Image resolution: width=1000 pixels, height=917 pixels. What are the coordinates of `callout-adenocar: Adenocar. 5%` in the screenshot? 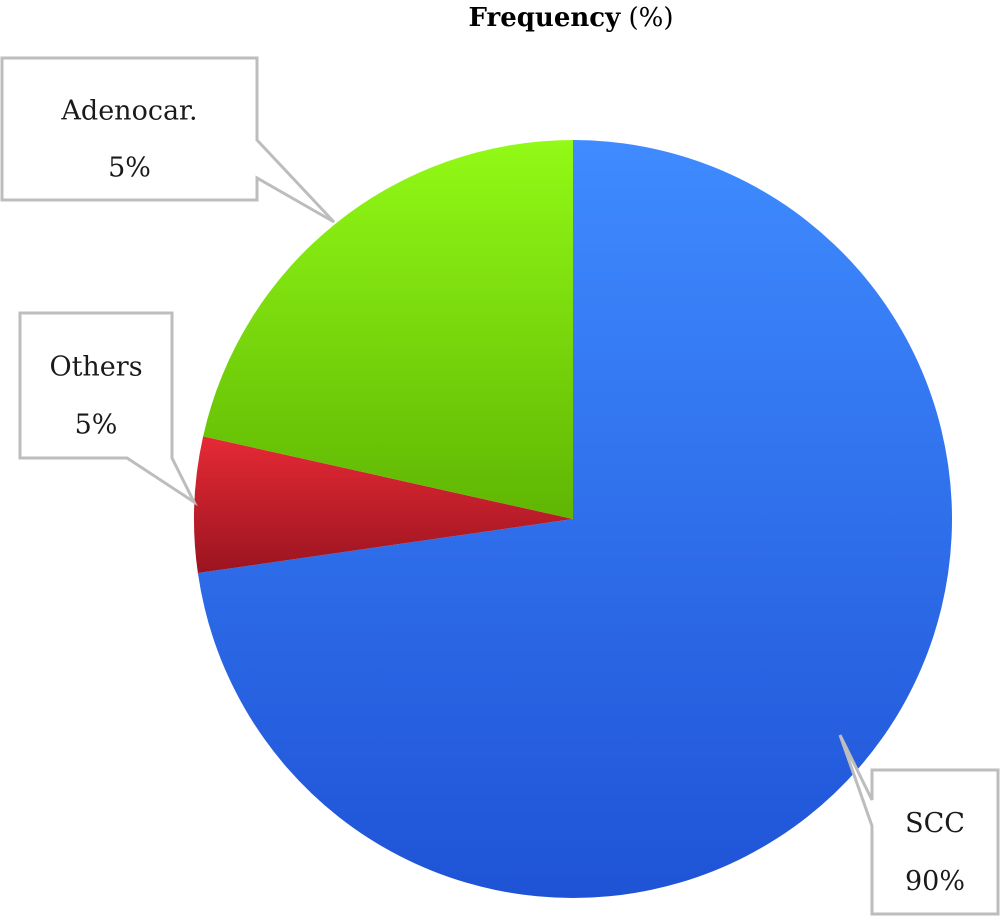 It's located at (168, 140).